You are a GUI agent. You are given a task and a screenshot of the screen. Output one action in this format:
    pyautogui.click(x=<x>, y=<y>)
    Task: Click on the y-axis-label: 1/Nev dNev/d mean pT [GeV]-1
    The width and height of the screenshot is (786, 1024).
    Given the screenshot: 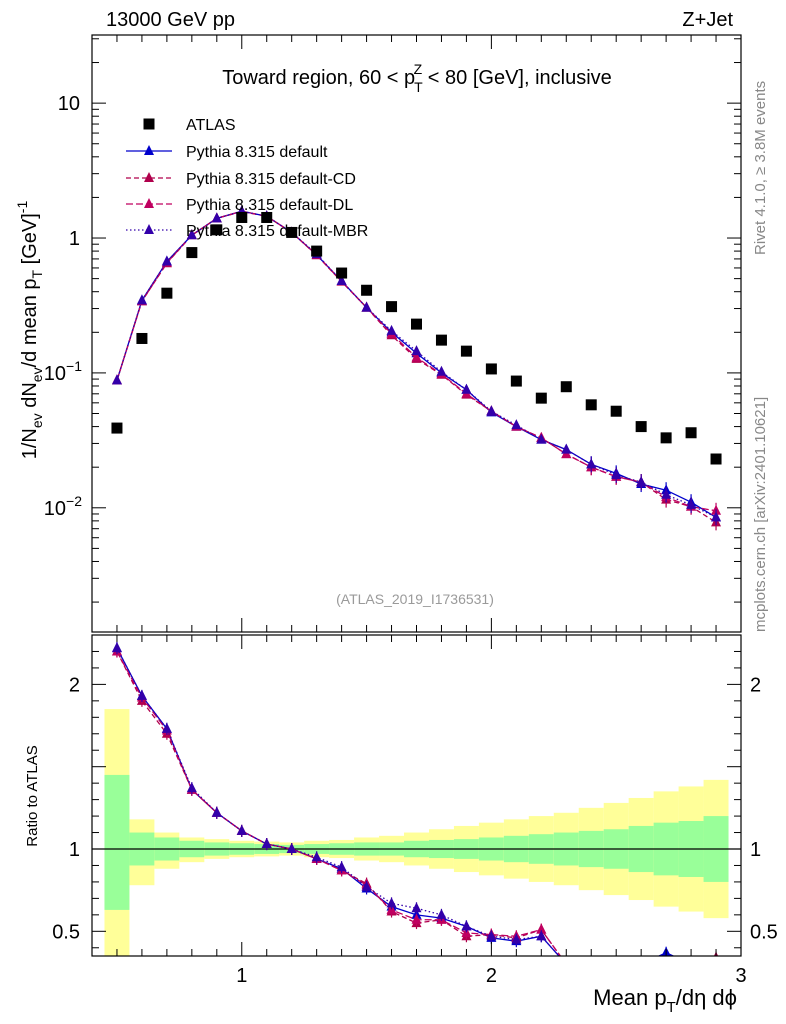 What is the action you would take?
    pyautogui.click(x=29, y=330)
    